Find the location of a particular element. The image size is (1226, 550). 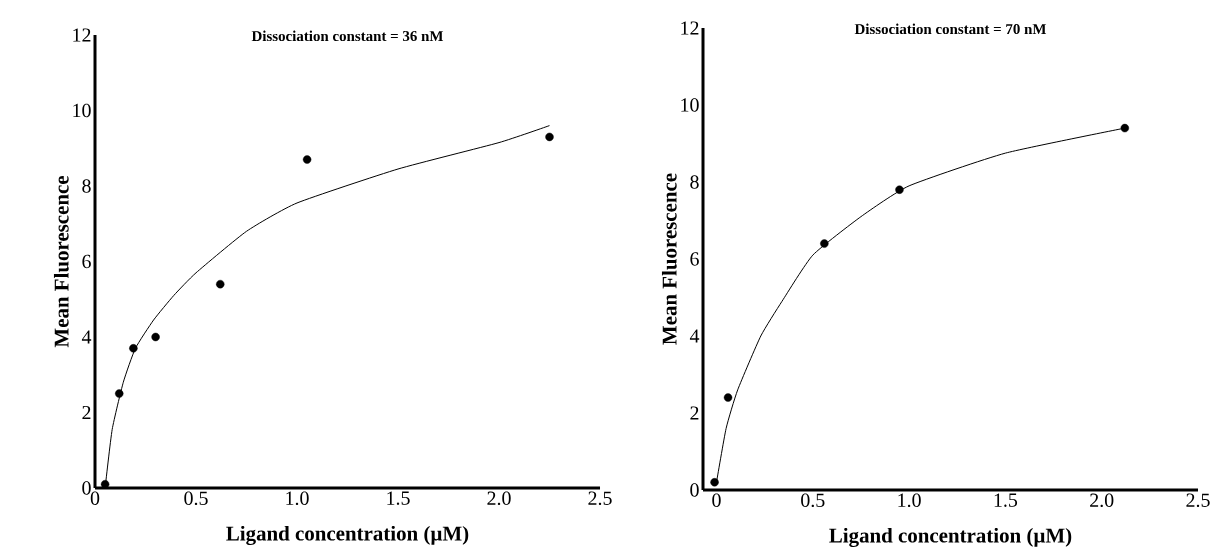

chart-title: Dissociation constant = 70 nM is located at coordinates (950, 28).